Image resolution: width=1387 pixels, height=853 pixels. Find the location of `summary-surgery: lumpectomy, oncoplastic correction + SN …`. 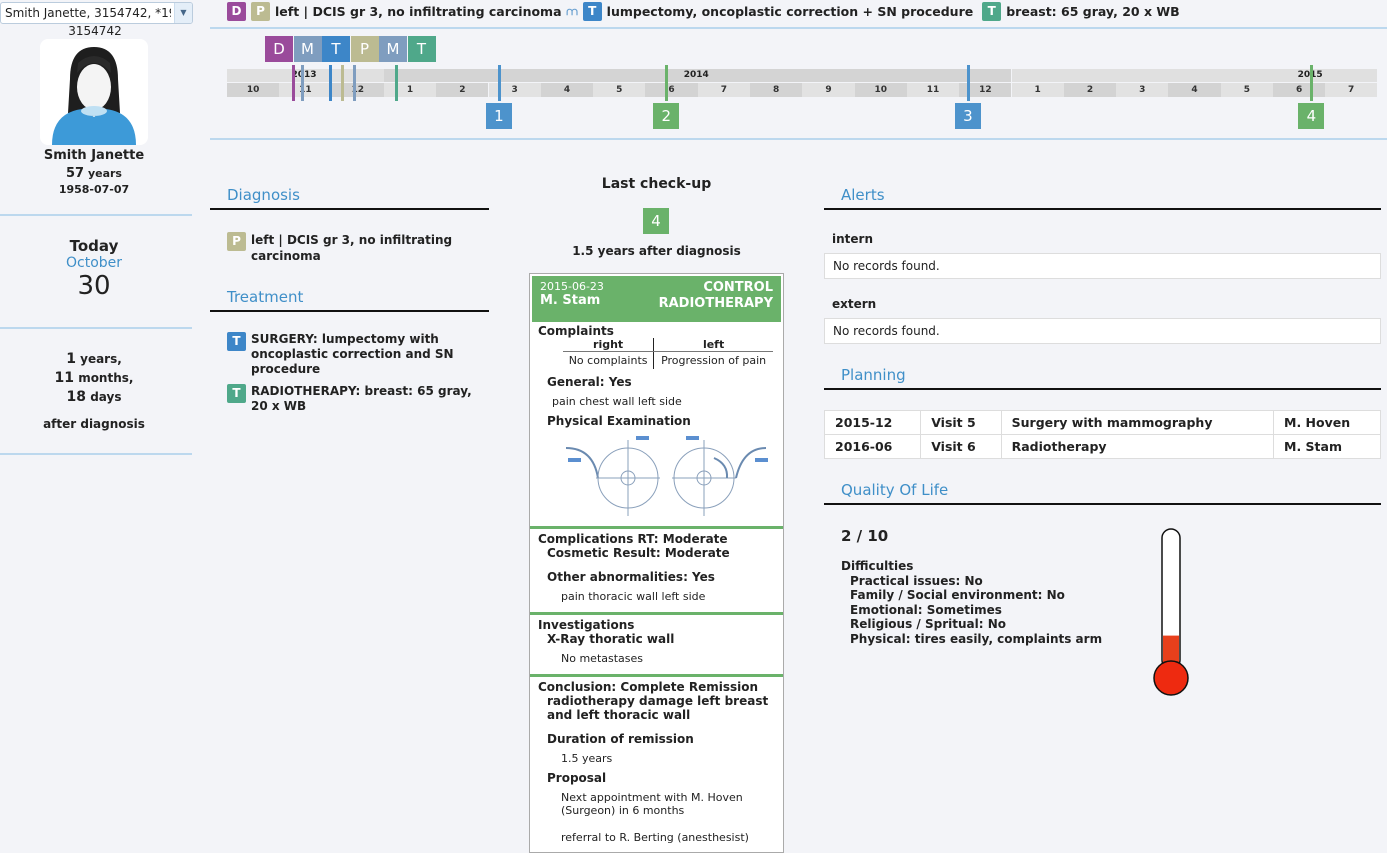

summary-surgery: lumpectomy, oncoplastic correction + SN … is located at coordinates (790, 11).